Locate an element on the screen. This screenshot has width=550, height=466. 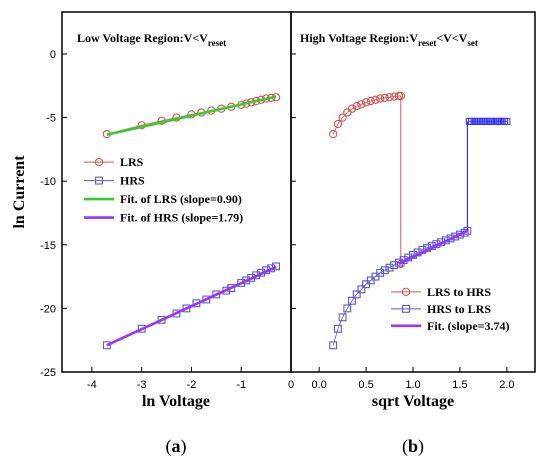
panel-a-x-axis-label: ln Voltage is located at coordinates (176, 401).